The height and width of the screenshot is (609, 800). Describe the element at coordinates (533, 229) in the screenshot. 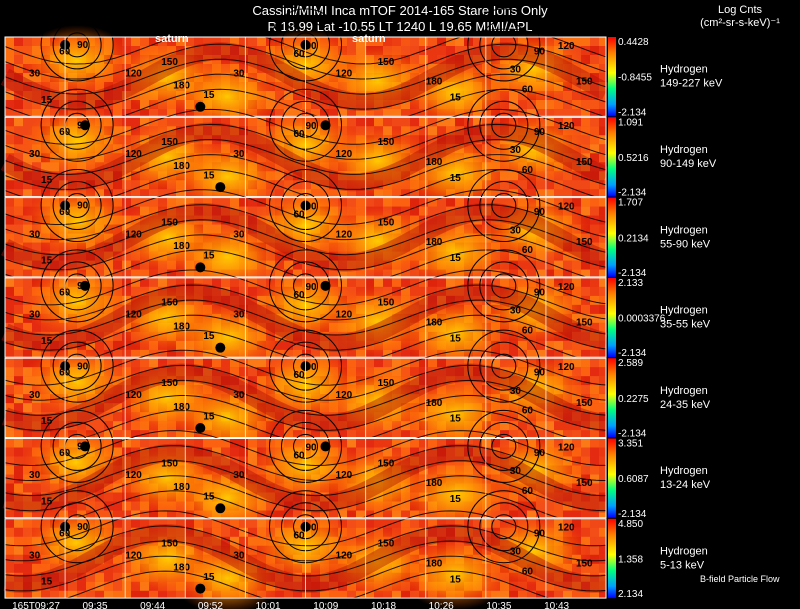

I see `flux-hotspot` at that location.